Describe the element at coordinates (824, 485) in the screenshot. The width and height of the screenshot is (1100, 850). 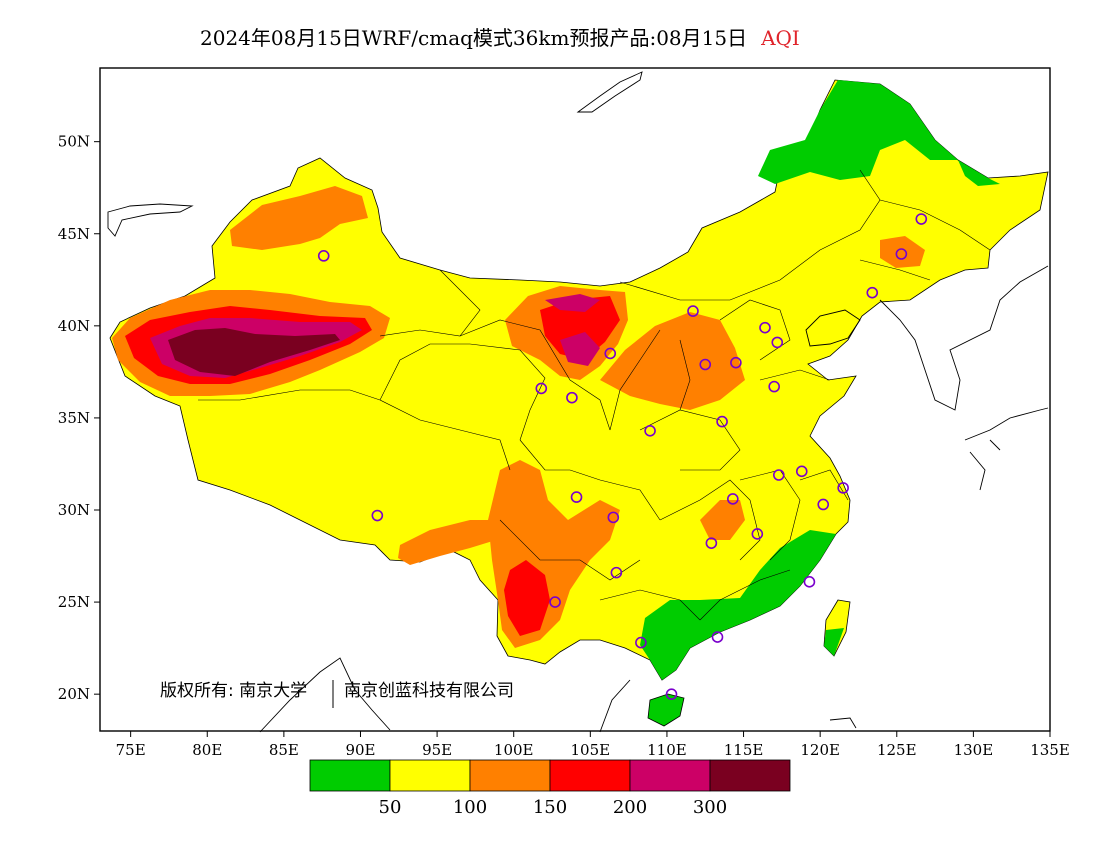
I see `boundary-zhejiang` at that location.